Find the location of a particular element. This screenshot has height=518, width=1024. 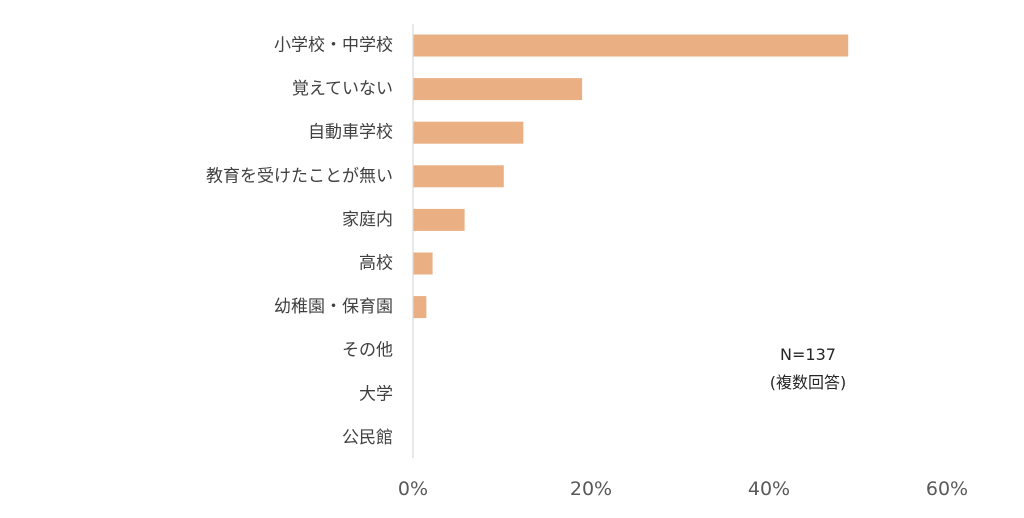

x-tick-label: 40% is located at coordinates (769, 489).